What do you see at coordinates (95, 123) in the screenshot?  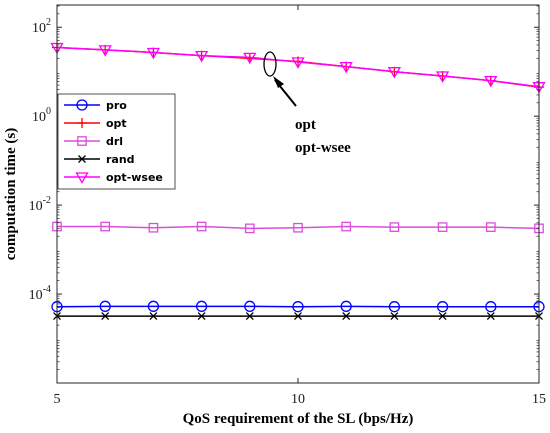 I see `legend-item-opt: opt` at bounding box center [95, 123].